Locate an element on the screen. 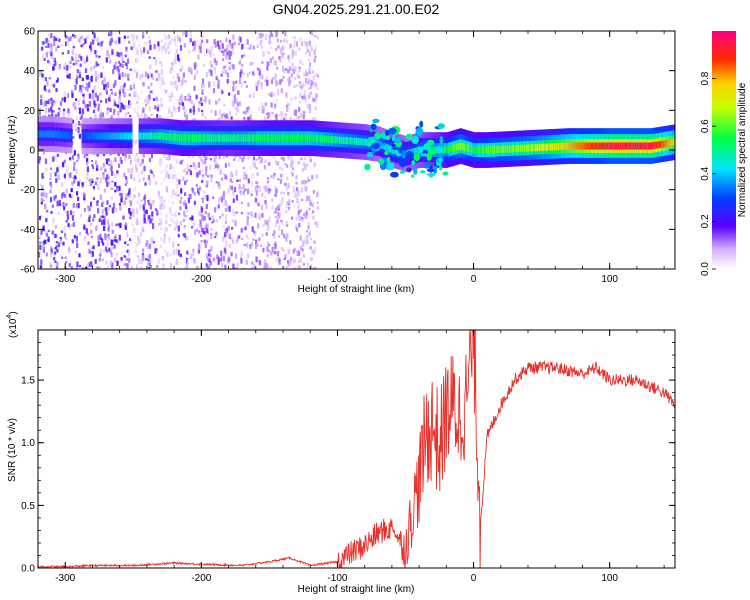 Image resolution: width=750 pixels, height=600 pixels. snr-y-multiplier: (x104) is located at coordinates (12, 324).